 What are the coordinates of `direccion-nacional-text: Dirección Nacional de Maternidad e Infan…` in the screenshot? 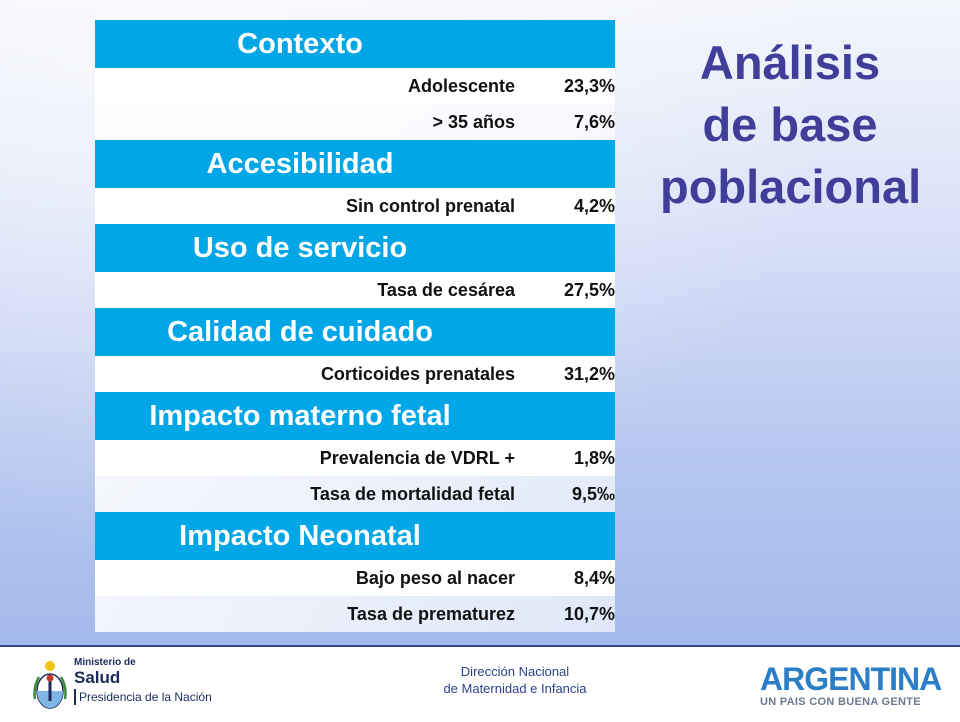 It's located at (515, 680).